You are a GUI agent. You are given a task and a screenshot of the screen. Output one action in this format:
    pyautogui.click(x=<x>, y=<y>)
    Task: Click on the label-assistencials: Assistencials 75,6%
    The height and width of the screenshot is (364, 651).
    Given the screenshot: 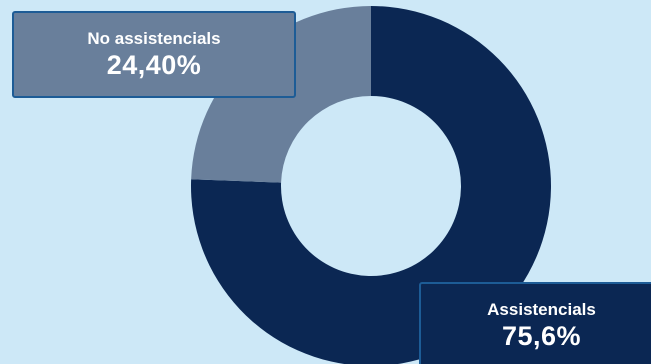 What is the action you would take?
    pyautogui.click(x=535, y=323)
    